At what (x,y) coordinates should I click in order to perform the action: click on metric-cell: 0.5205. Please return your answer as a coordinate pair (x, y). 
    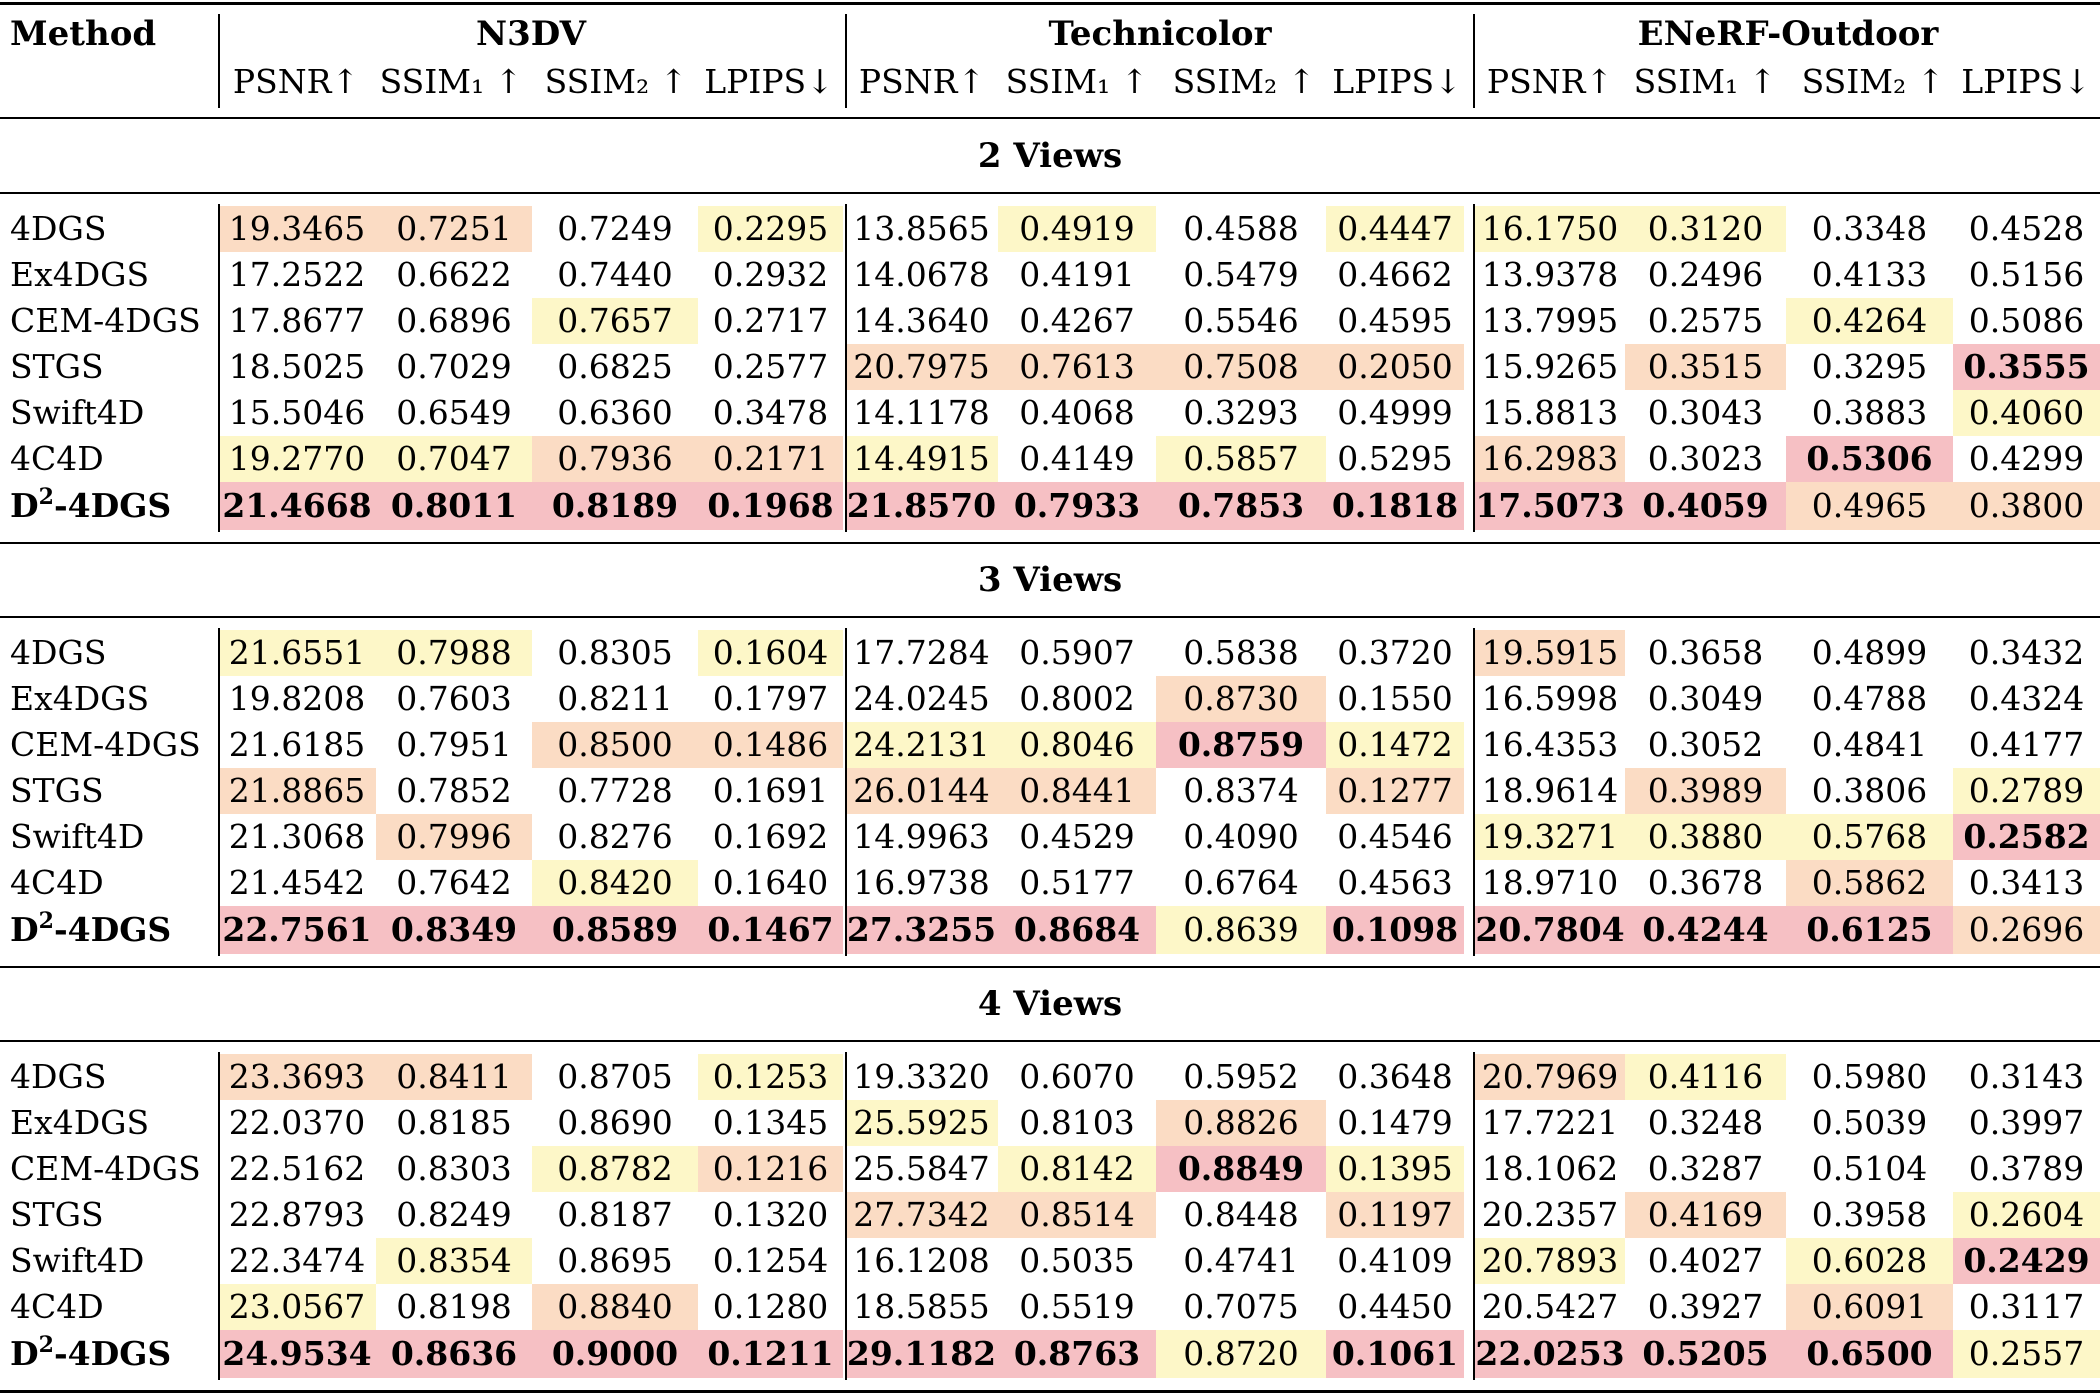
    Looking at the image, I should click on (1705, 1354).